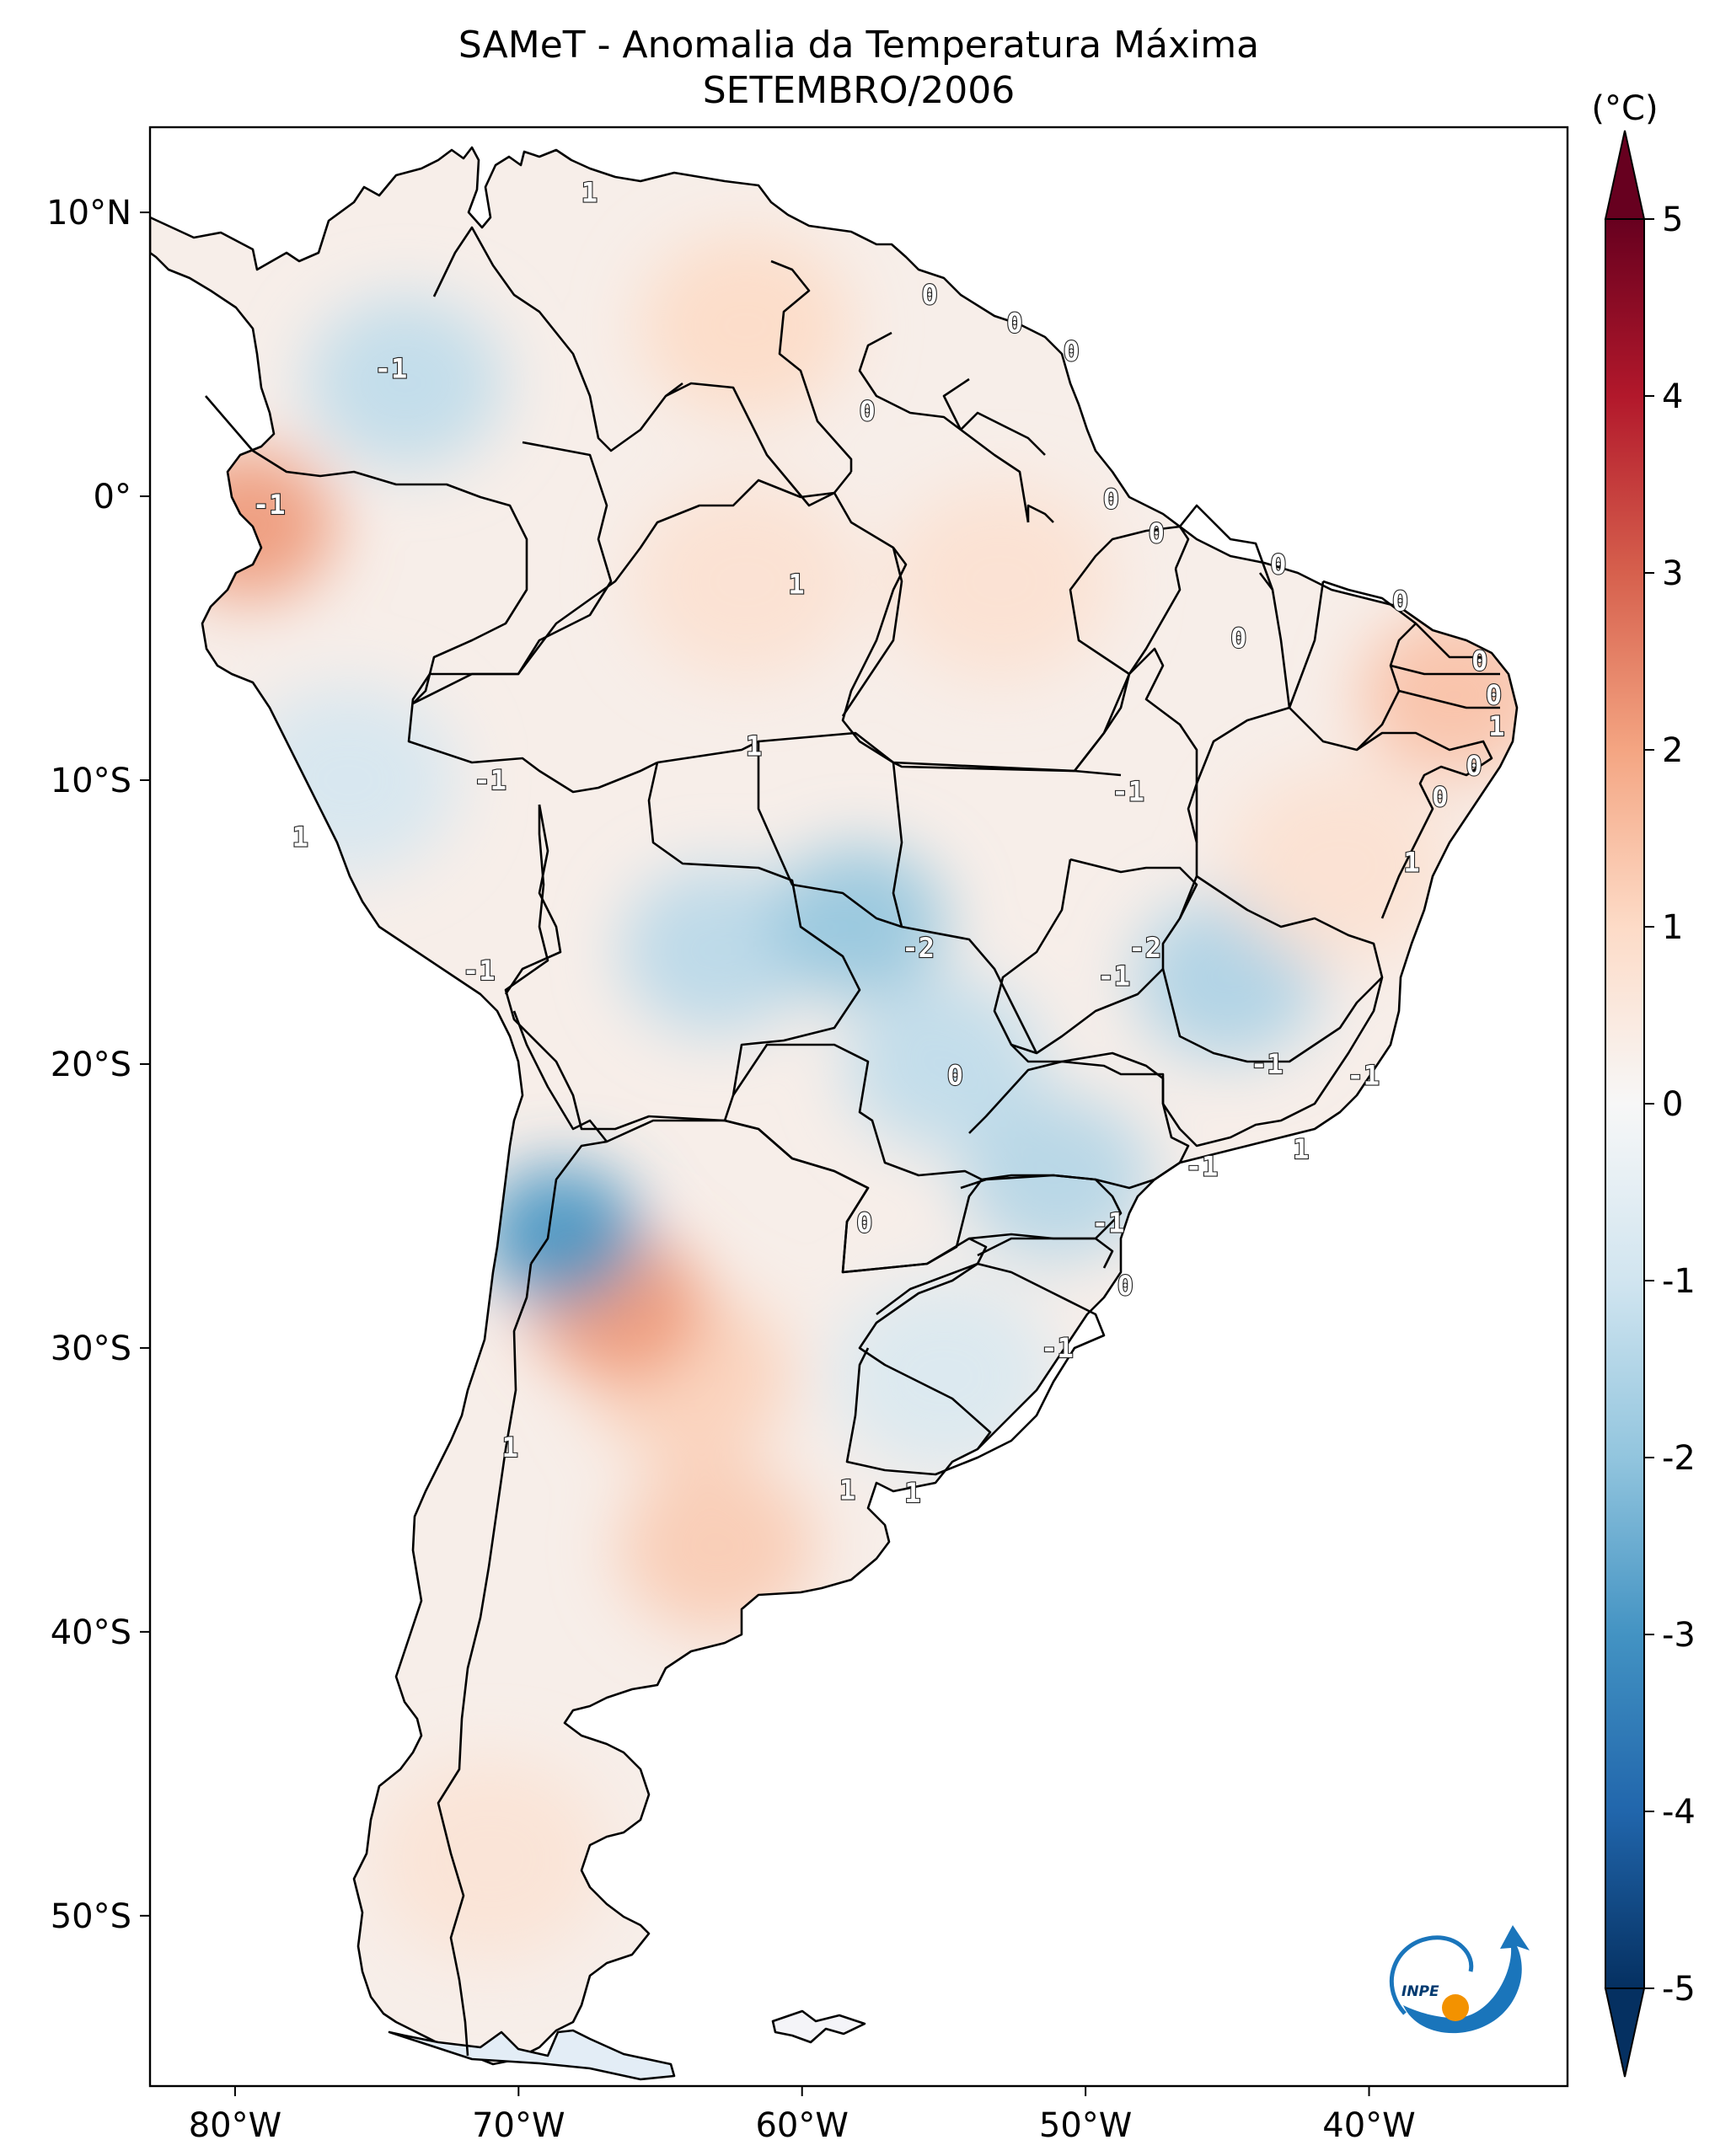 This screenshot has width=1731, height=2156. Describe the element at coordinates (818, 2026) in the screenshot. I see `falkland-islands` at that location.